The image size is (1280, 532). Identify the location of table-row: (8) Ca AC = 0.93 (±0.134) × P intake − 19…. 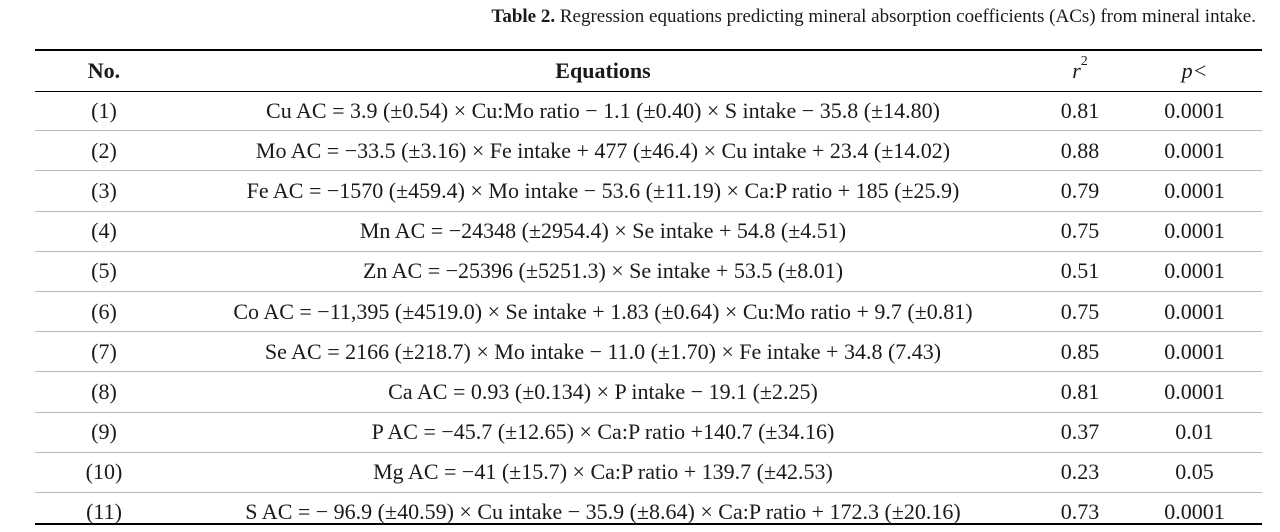
(648, 391).